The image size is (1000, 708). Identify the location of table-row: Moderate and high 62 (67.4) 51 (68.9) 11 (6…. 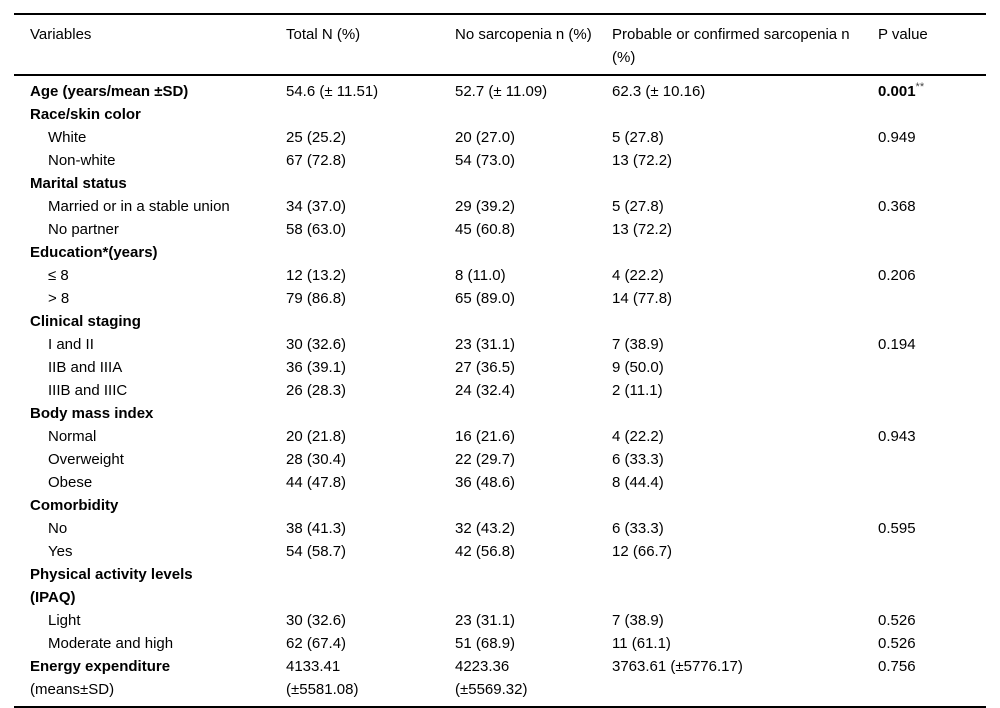
(500, 643).